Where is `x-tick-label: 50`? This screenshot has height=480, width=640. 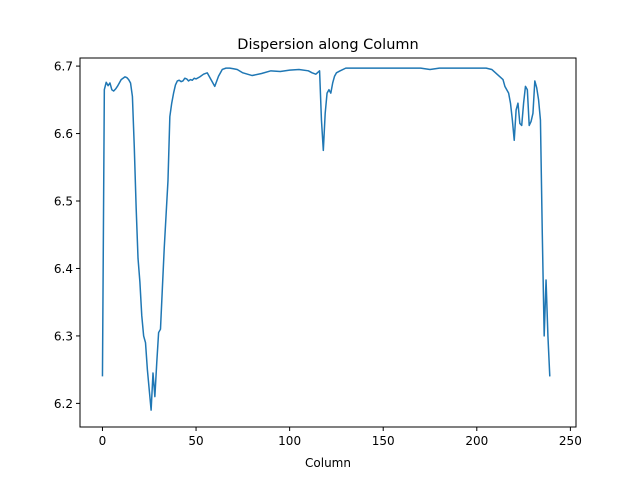
x-tick-label: 50 is located at coordinates (195, 441).